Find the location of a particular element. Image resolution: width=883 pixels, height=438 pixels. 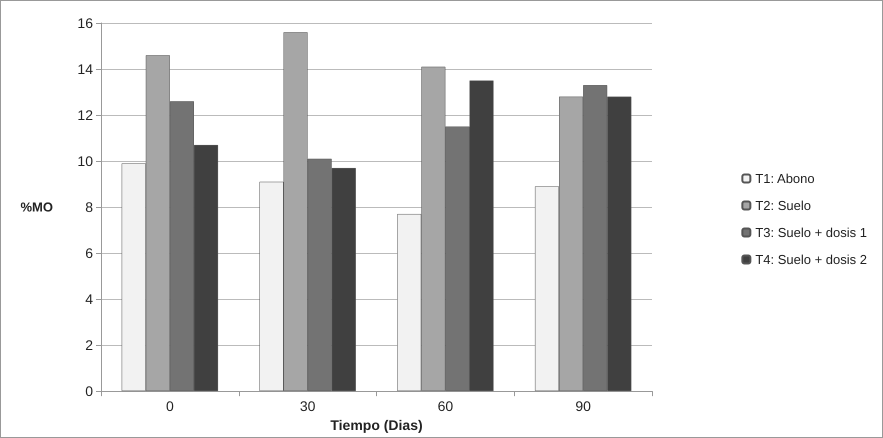

y-tick-label: 12 is located at coordinates (85, 115).